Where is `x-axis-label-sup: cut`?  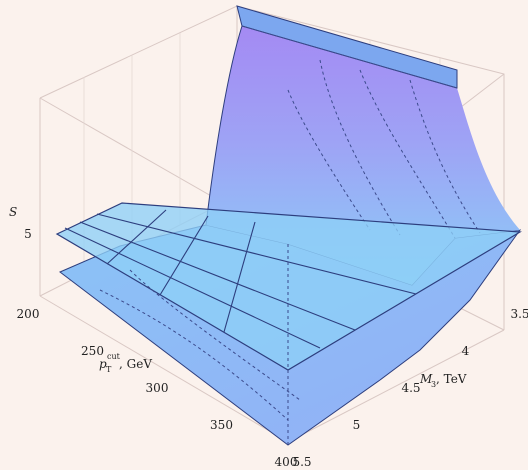 x-axis-label-sup: cut is located at coordinates (114, 356).